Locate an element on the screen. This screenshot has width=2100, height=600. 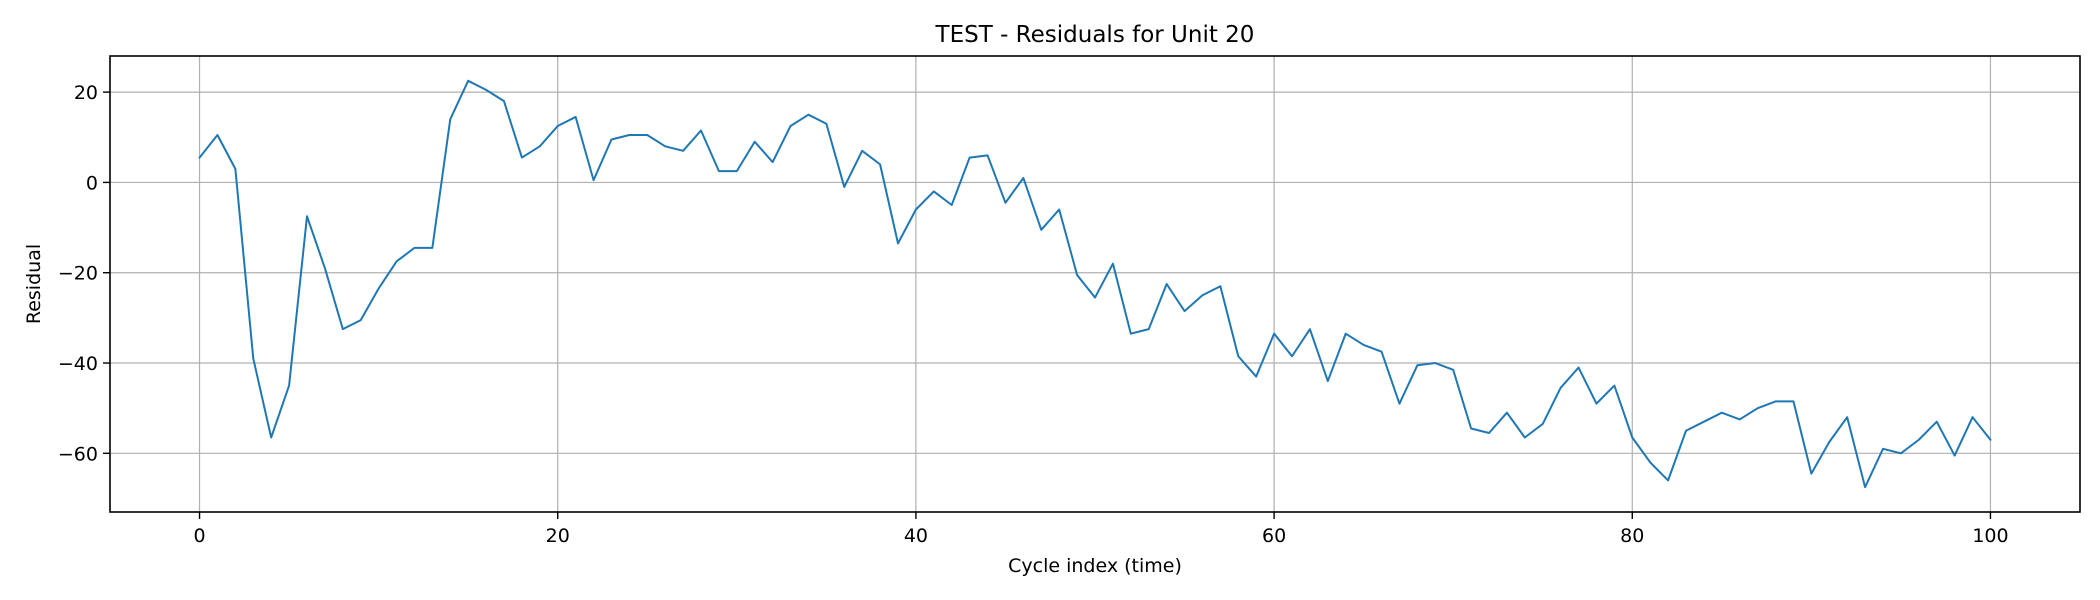
x-tick-label-0: 0 is located at coordinates (199, 536).